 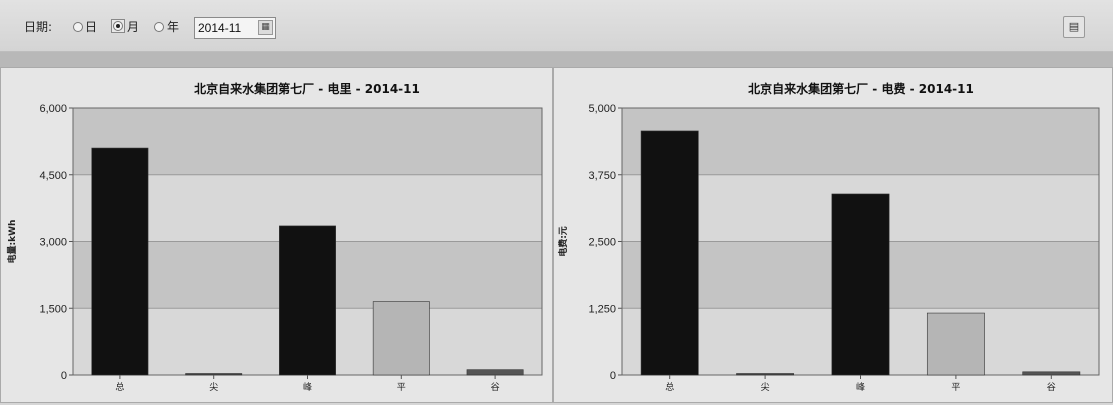 What do you see at coordinates (53, 109) in the screenshot?
I see `y-tick-label: 6,000` at bounding box center [53, 109].